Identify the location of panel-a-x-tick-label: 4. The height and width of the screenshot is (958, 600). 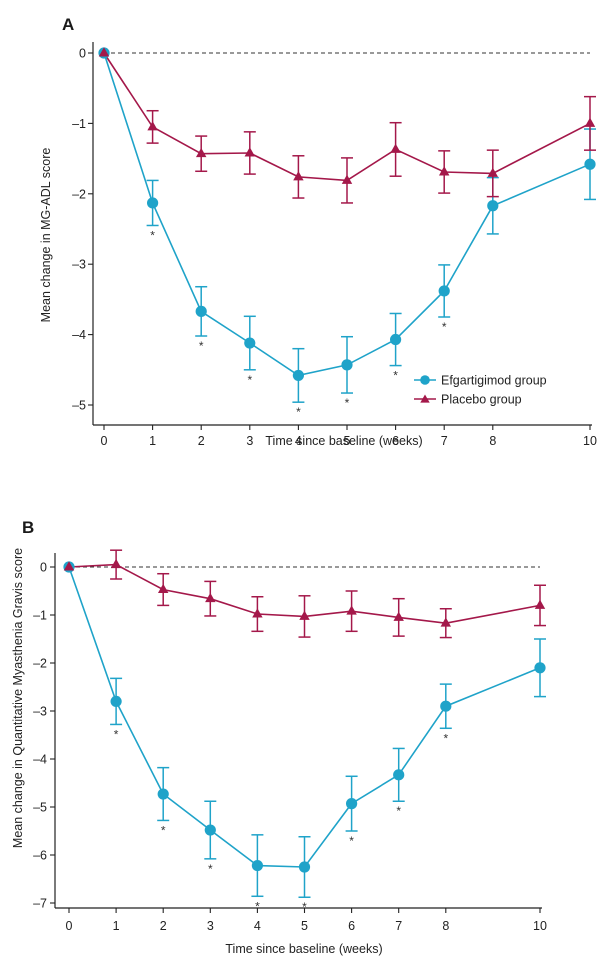
(298, 441).